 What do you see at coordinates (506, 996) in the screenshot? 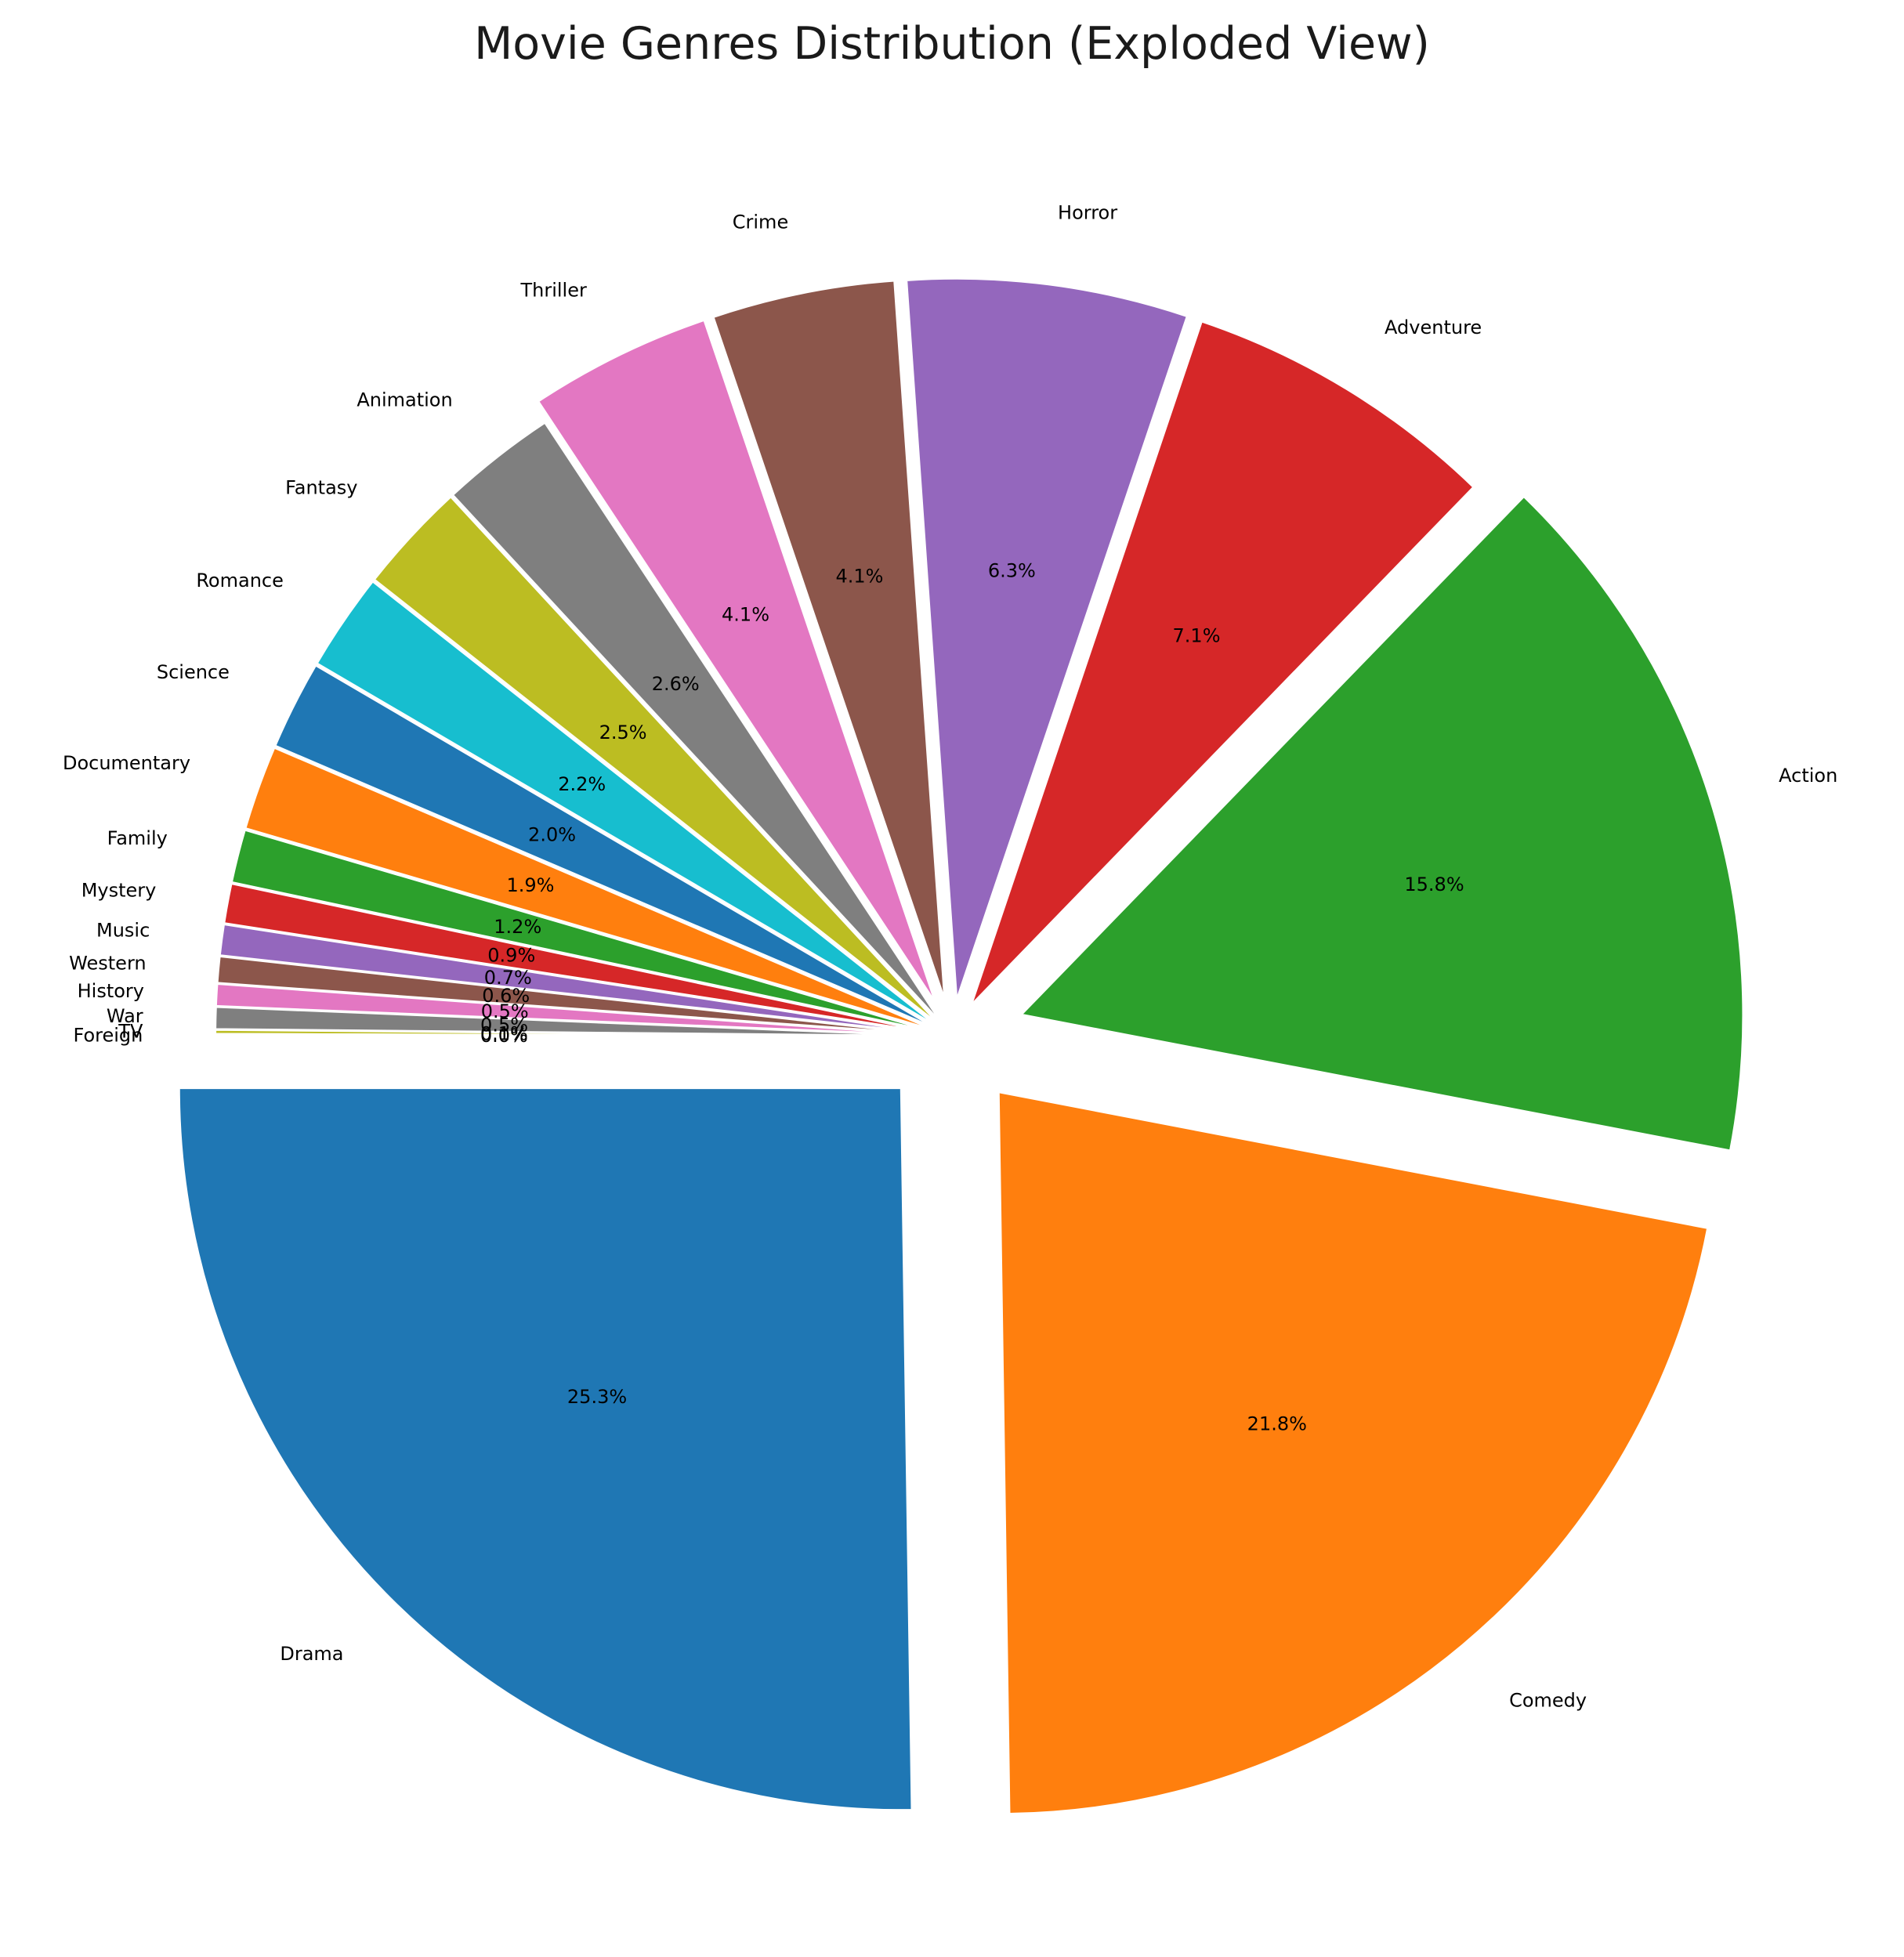
I see `slice-percent-western: 0.6%` at bounding box center [506, 996].